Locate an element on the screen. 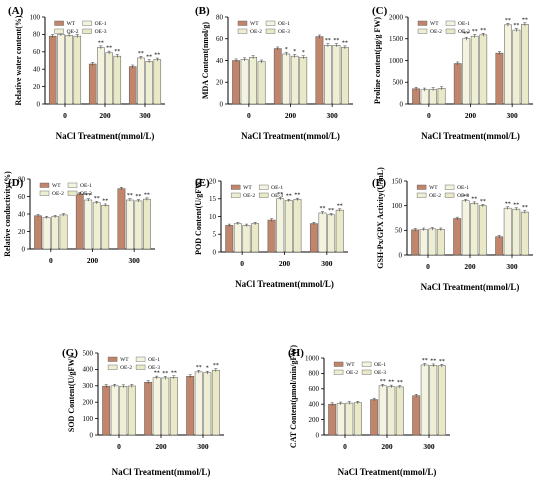 The height and width of the screenshot is (491, 550). panel-label: (A) is located at coordinates (16, 11).